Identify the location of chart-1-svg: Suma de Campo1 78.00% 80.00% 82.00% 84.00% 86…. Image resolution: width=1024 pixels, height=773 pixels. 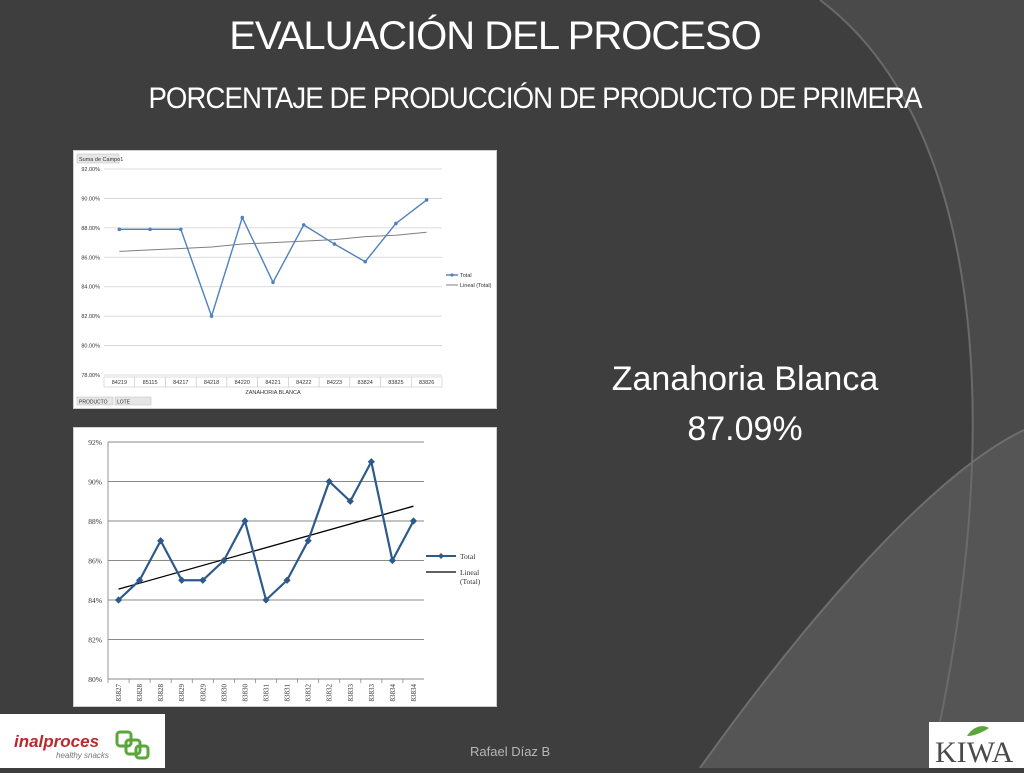
(284, 279).